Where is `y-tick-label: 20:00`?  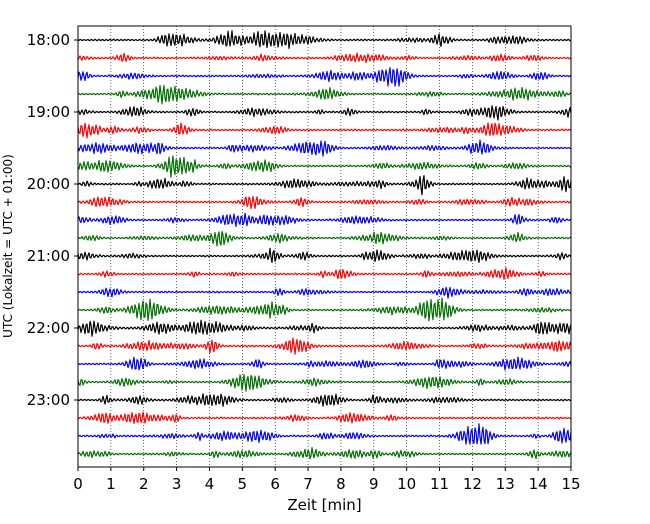
y-tick-label: 20:00 is located at coordinates (48, 184).